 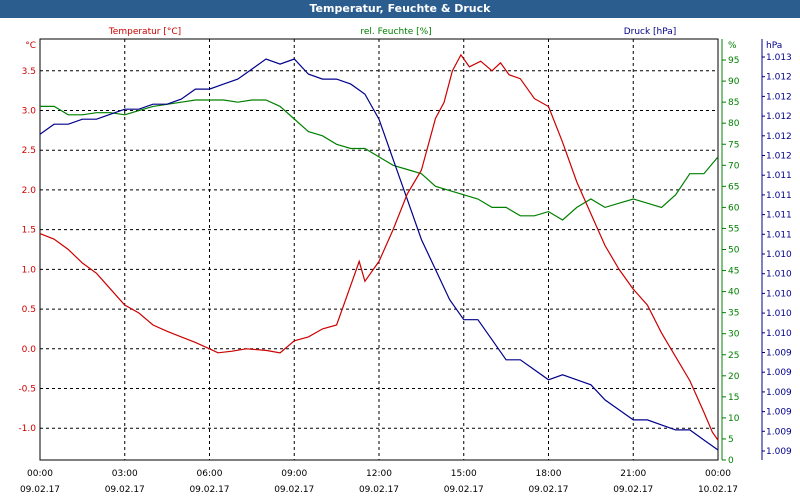 What do you see at coordinates (733, 103) in the screenshot?
I see `humidity-tick-label: 85` at bounding box center [733, 103].